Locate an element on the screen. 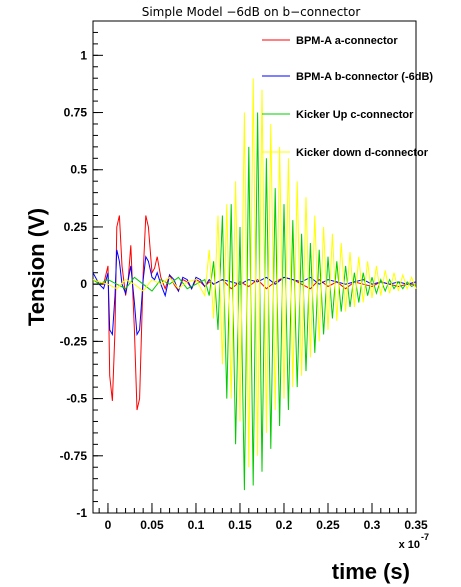 The width and height of the screenshot is (461, 587). x-axis-title: time (s) is located at coordinates (371, 571).